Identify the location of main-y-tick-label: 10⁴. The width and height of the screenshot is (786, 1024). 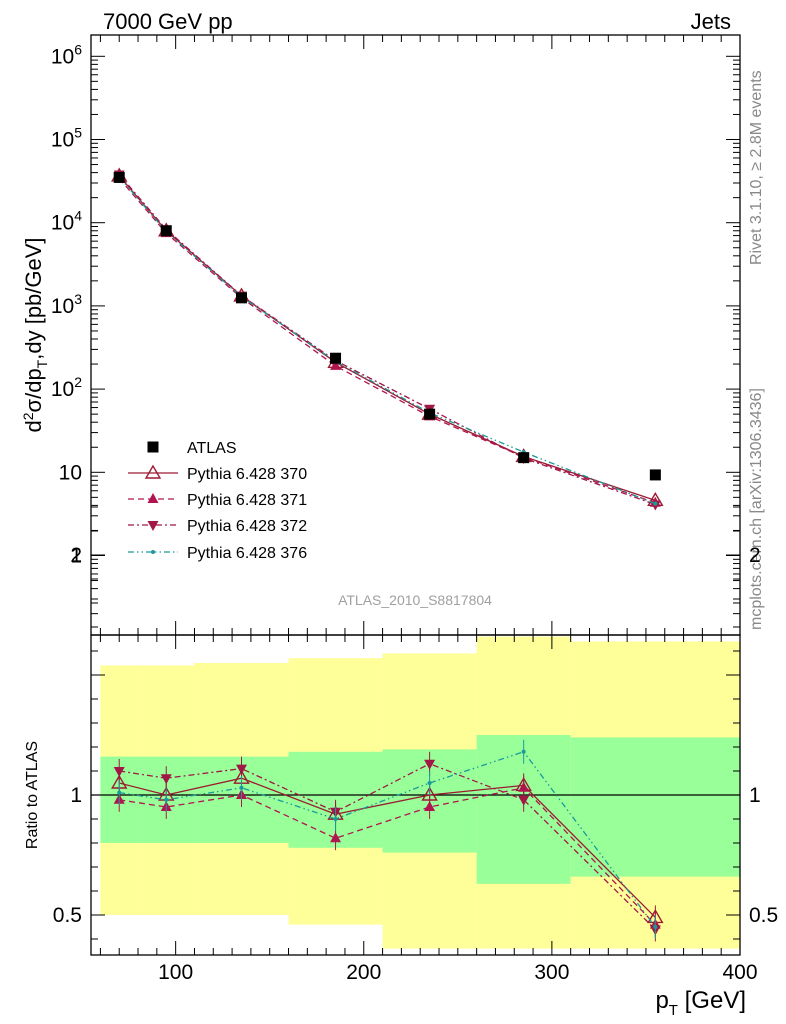
(66, 221).